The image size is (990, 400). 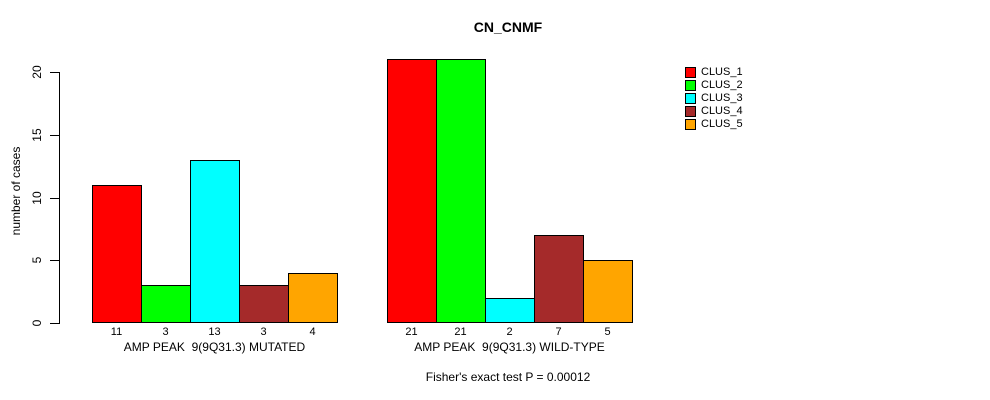 What do you see at coordinates (117, 253) in the screenshot?
I see `bar-clus_1-group1` at bounding box center [117, 253].